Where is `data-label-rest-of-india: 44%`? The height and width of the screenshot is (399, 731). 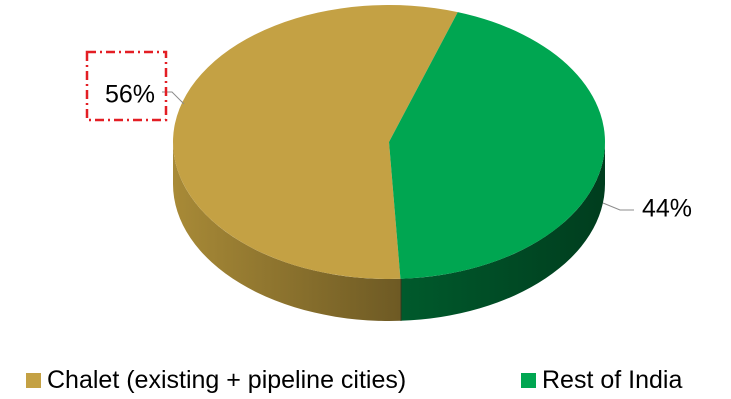
data-label-rest-of-india: 44% is located at coordinates (667, 209).